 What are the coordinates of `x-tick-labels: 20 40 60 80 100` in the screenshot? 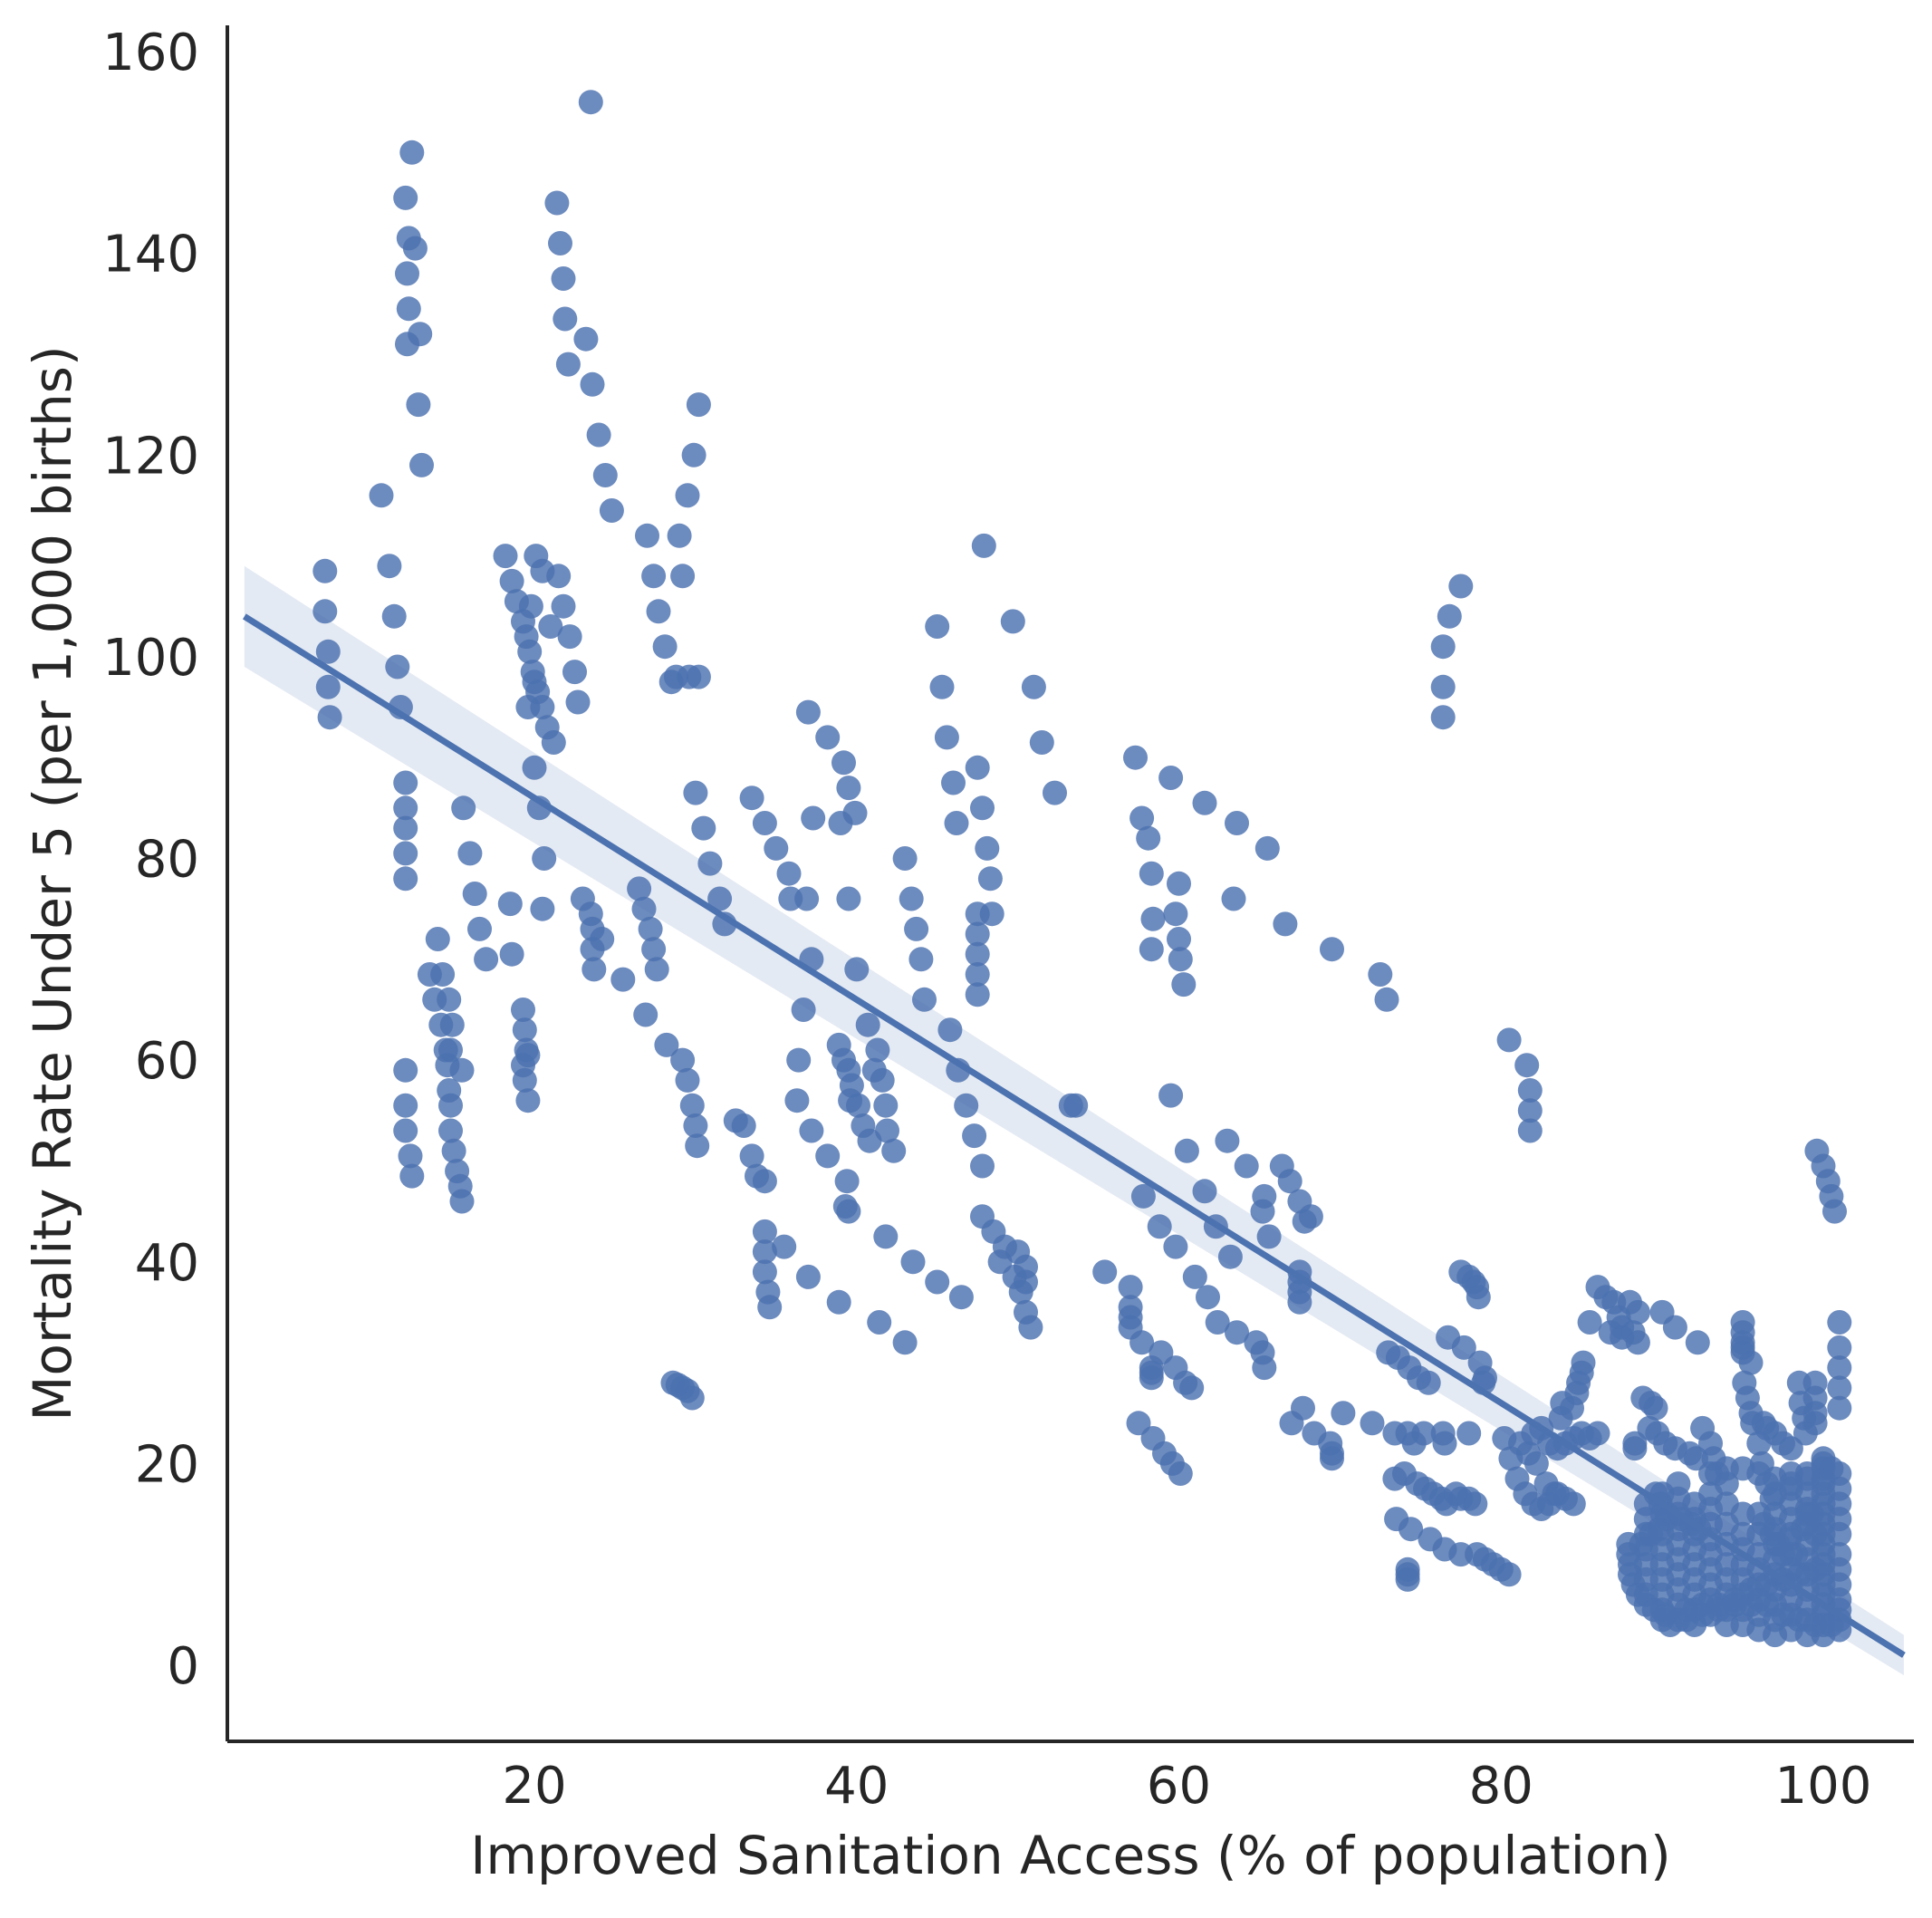 It's located at (1186, 1786).